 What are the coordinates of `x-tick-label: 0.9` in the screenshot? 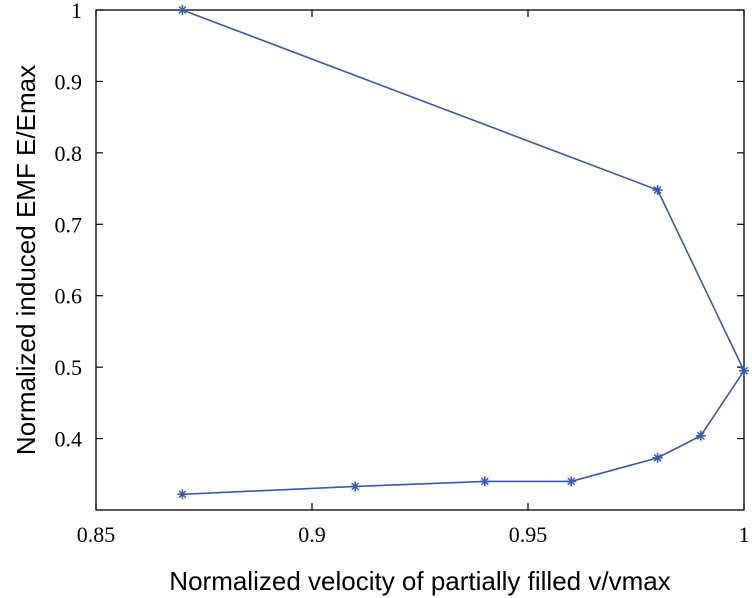 It's located at (312, 534).